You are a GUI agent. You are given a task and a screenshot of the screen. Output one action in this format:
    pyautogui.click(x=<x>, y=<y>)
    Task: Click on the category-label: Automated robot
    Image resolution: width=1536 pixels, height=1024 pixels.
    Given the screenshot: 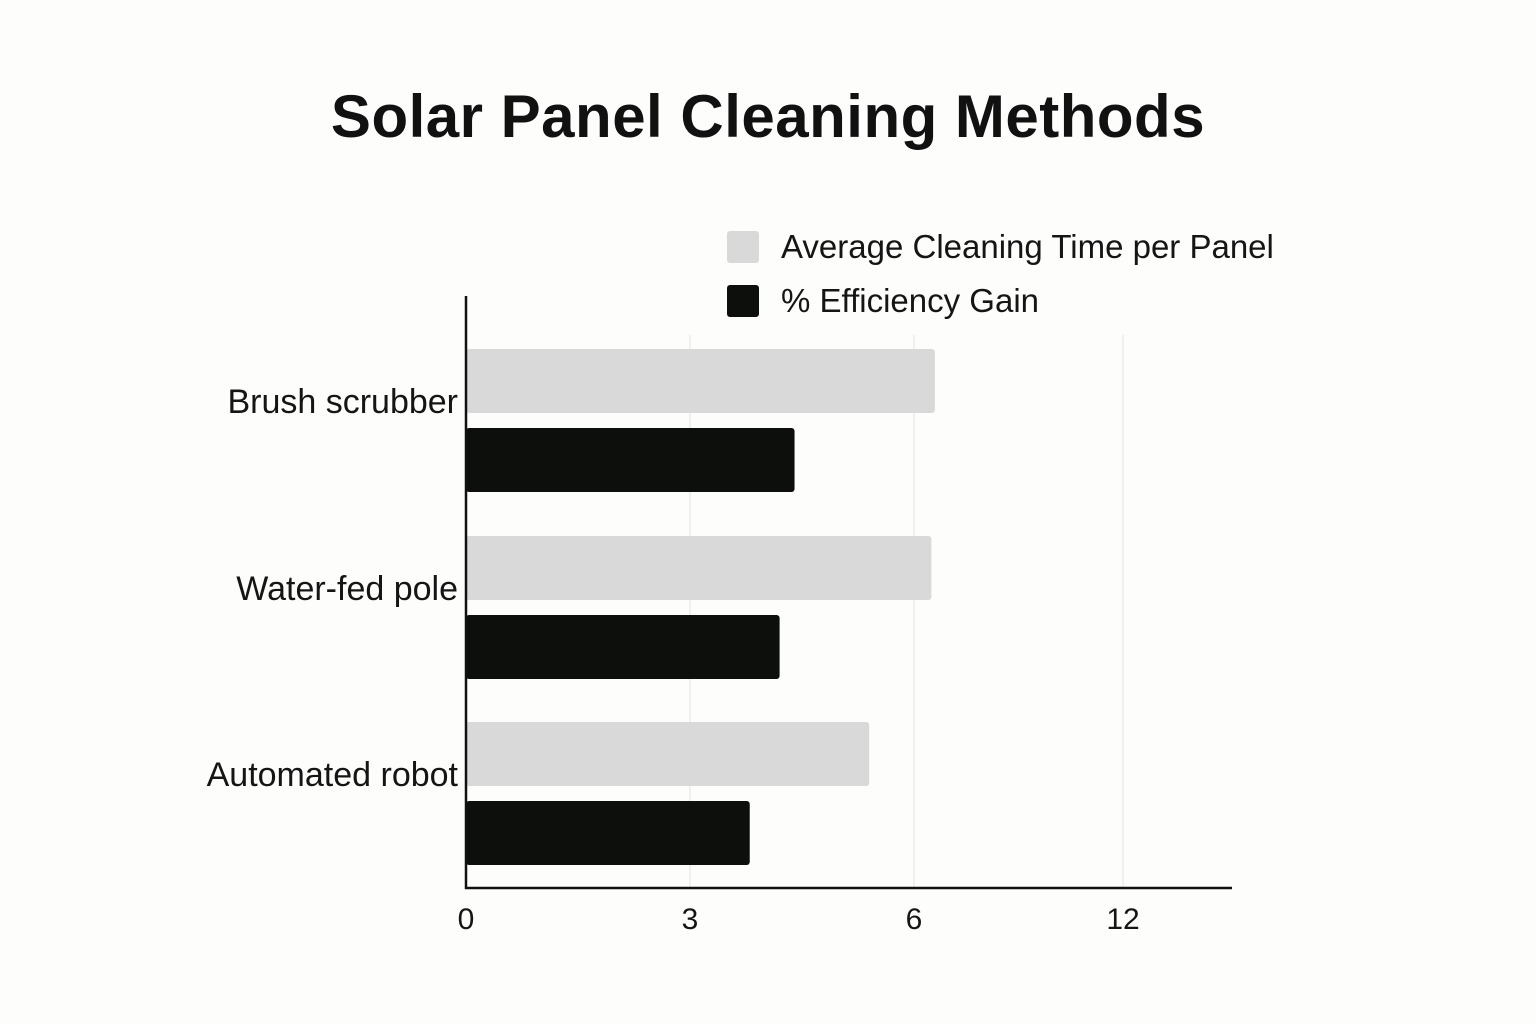 What is the action you would take?
    pyautogui.click(x=333, y=775)
    